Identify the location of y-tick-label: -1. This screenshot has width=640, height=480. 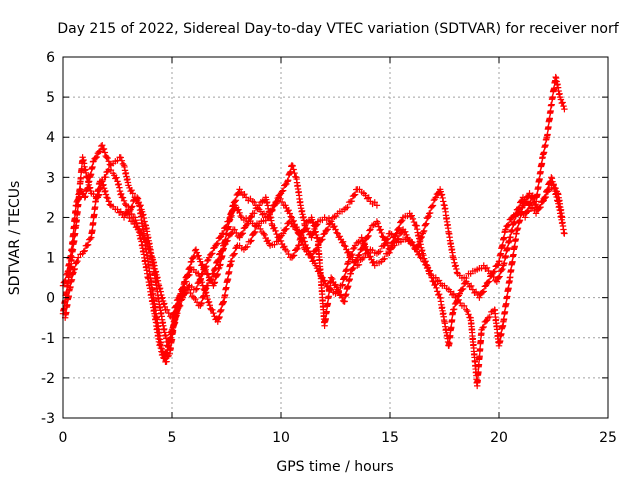
(48, 339).